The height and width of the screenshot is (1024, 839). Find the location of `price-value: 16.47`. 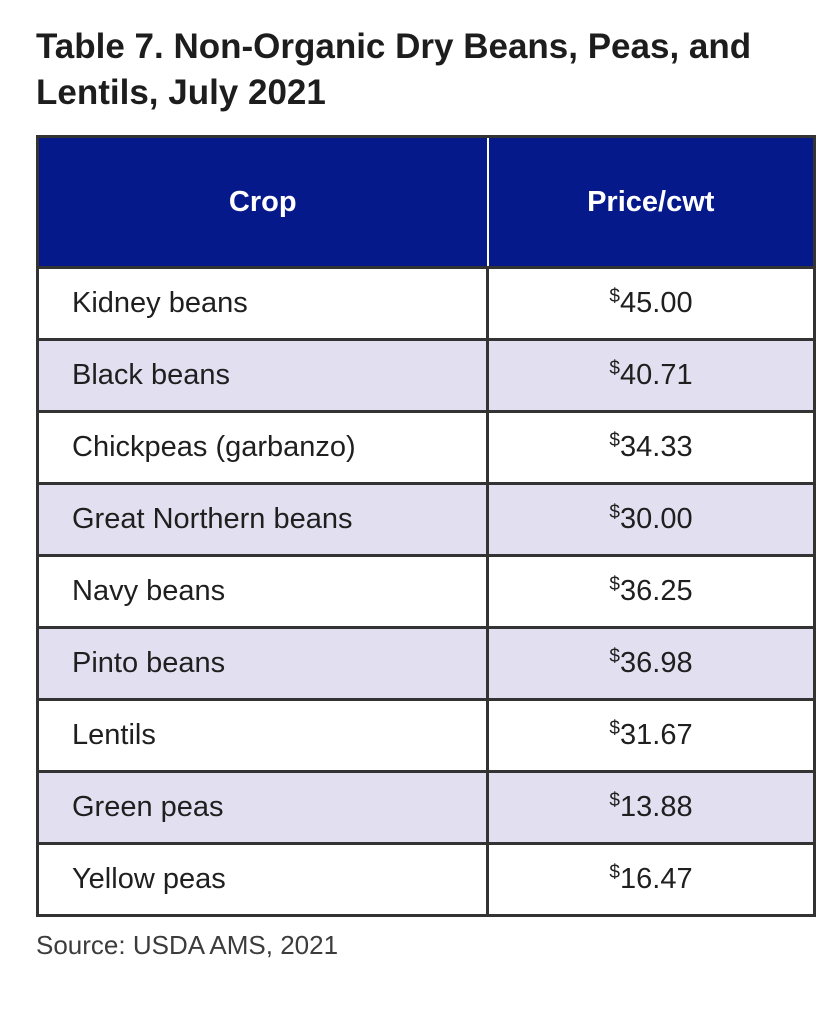

price-value: 16.47 is located at coordinates (656, 879).